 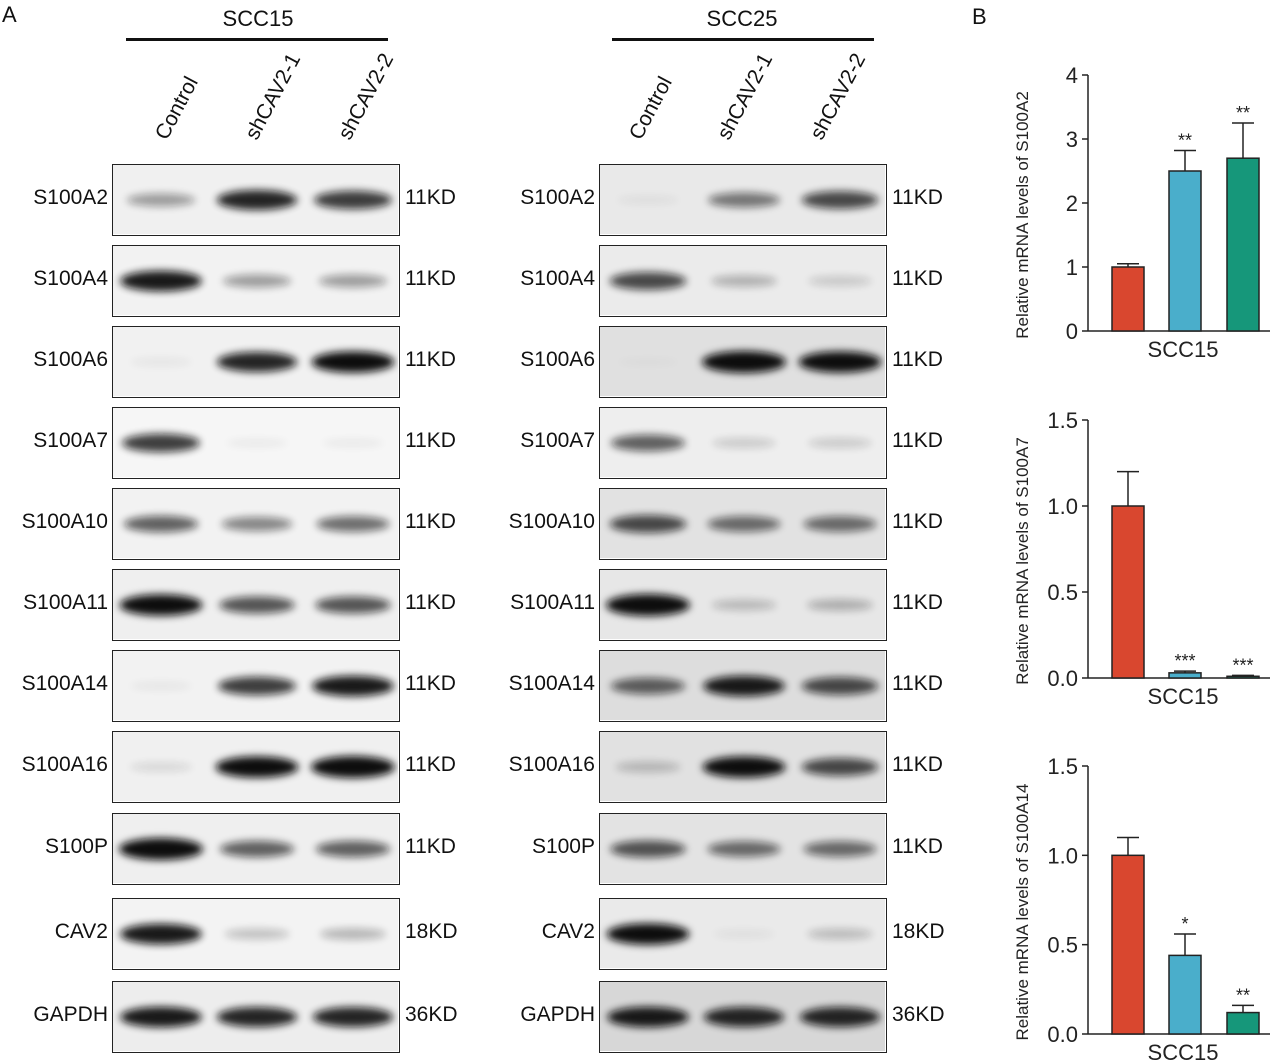 I want to click on panel-label-b: B, so click(x=979, y=16).